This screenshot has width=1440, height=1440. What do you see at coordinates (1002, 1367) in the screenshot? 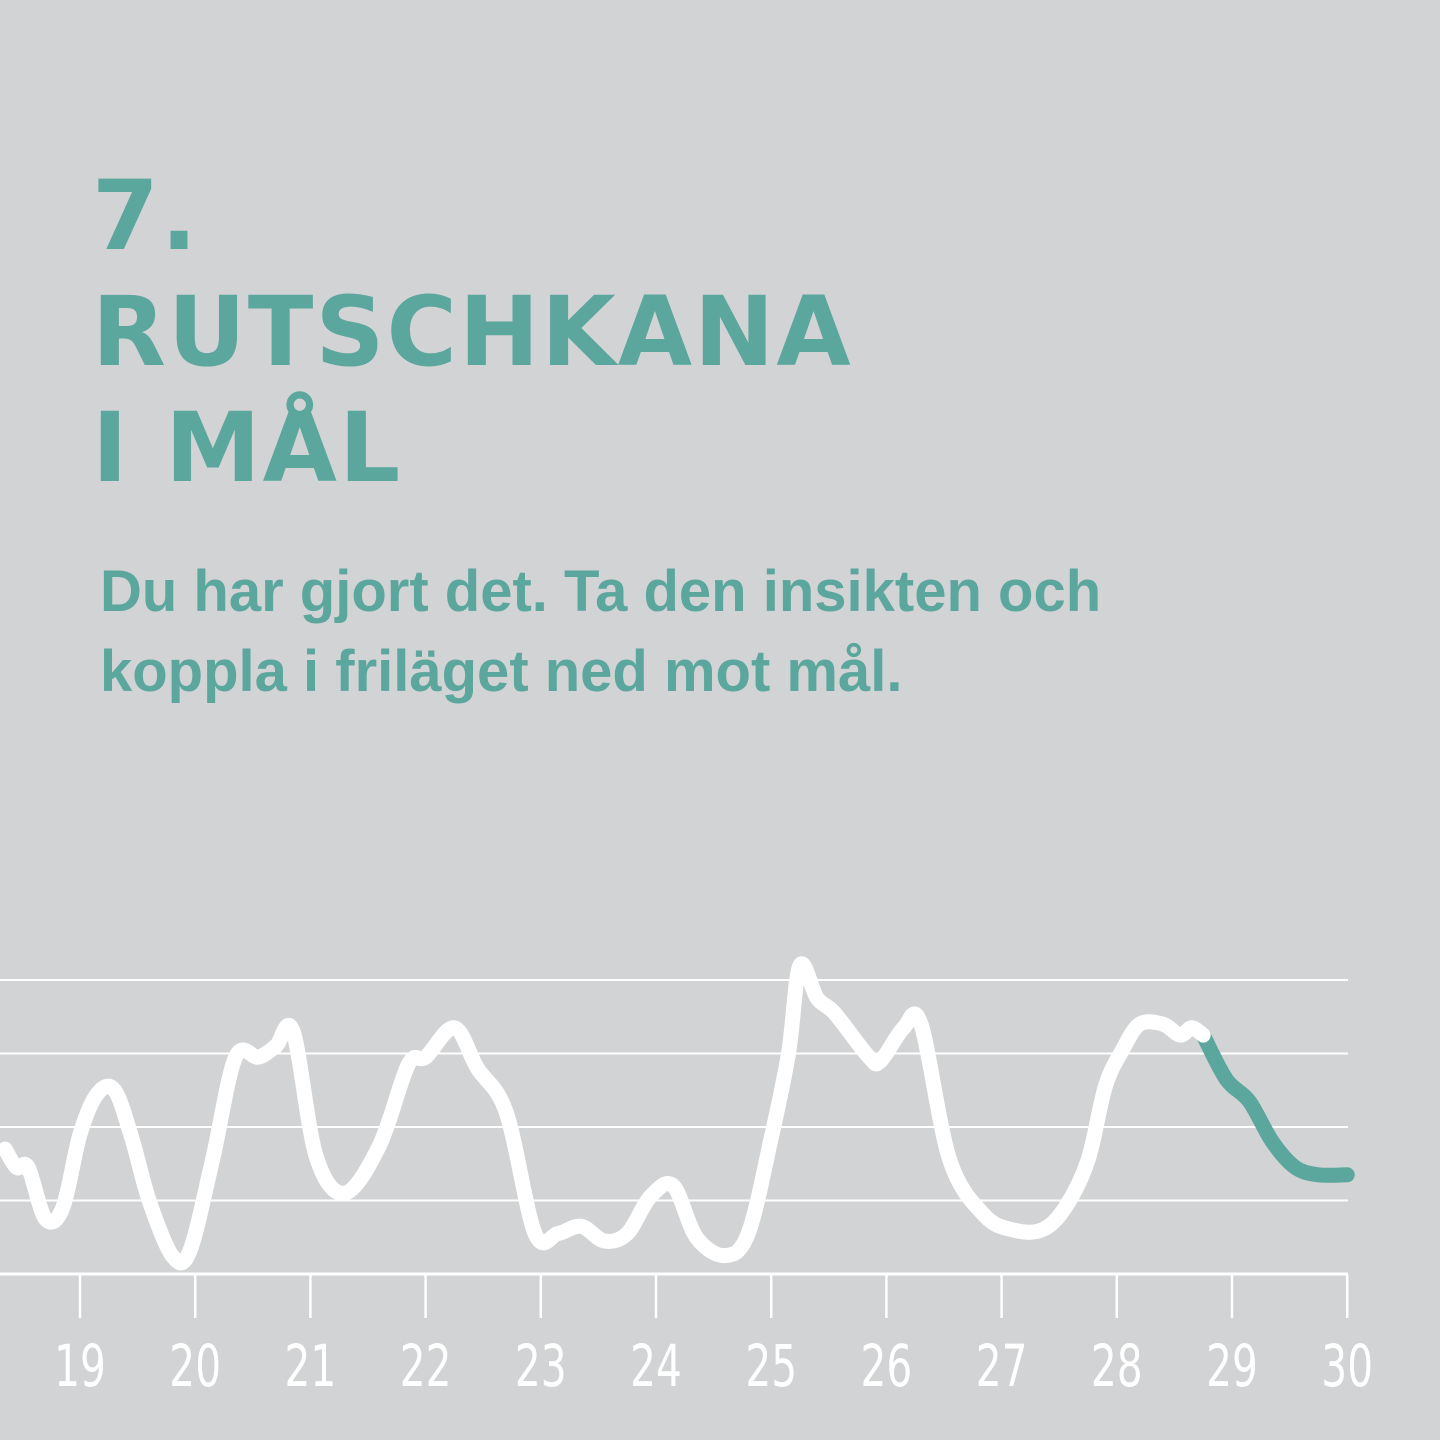
I see `x-tick-label: 27` at bounding box center [1002, 1367].